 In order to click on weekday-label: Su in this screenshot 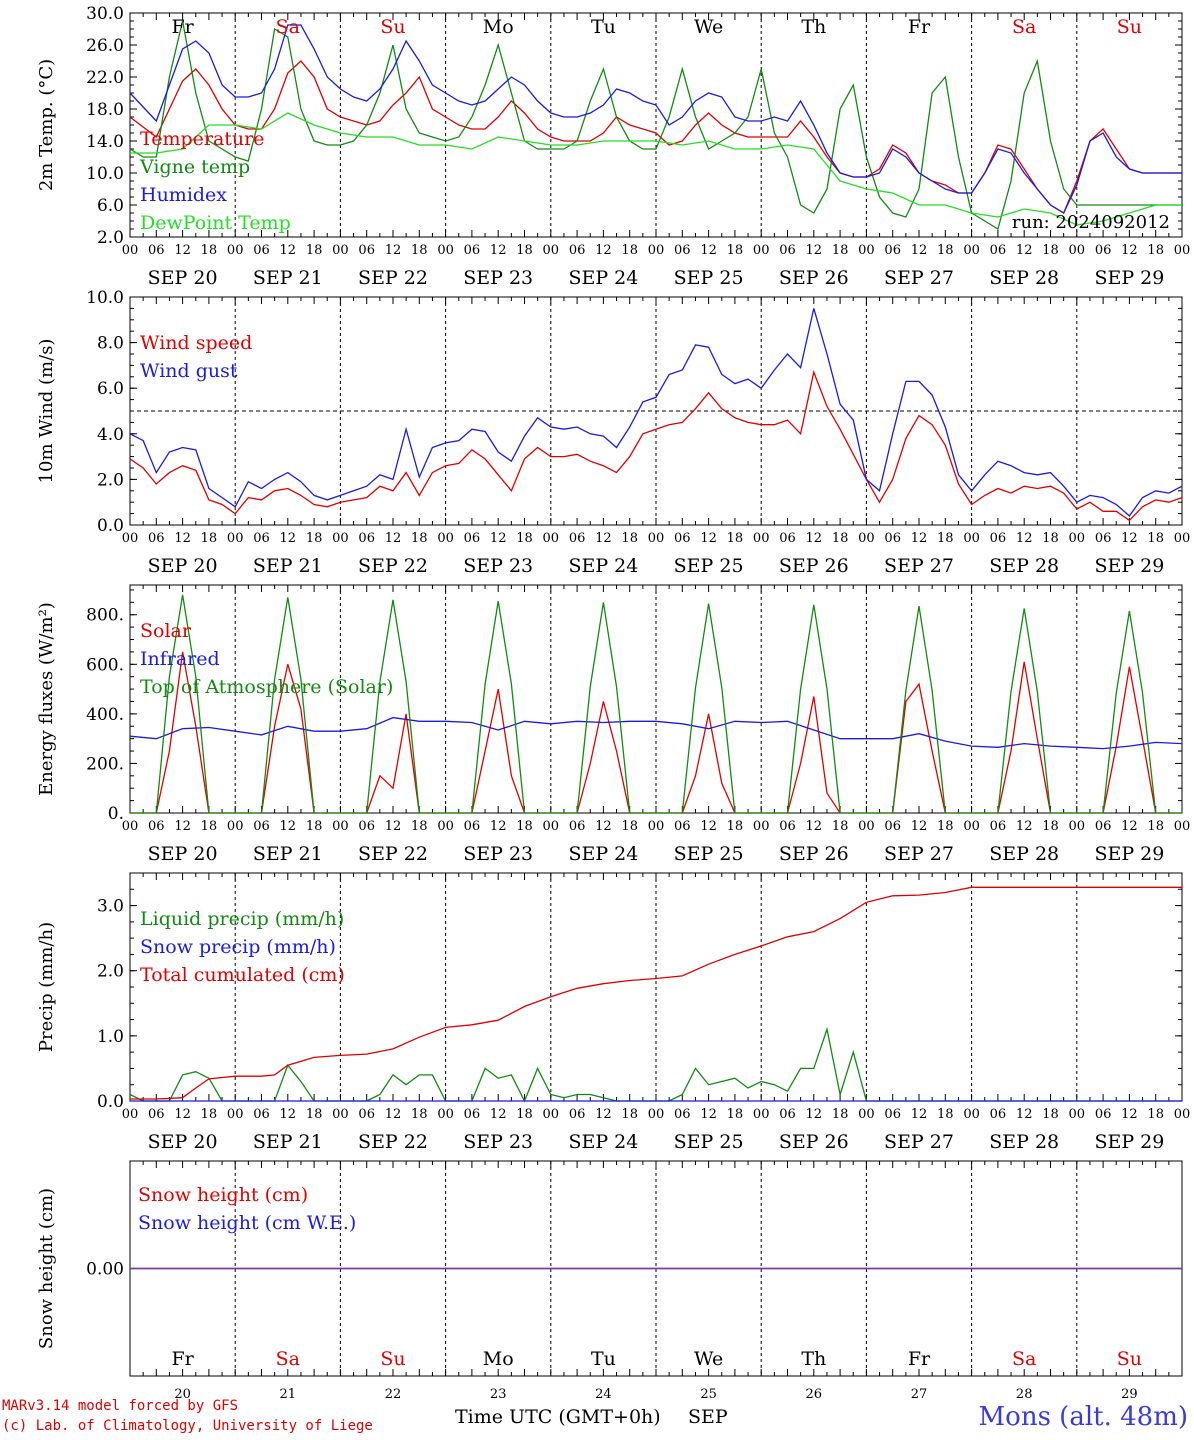, I will do `click(392, 27)`.